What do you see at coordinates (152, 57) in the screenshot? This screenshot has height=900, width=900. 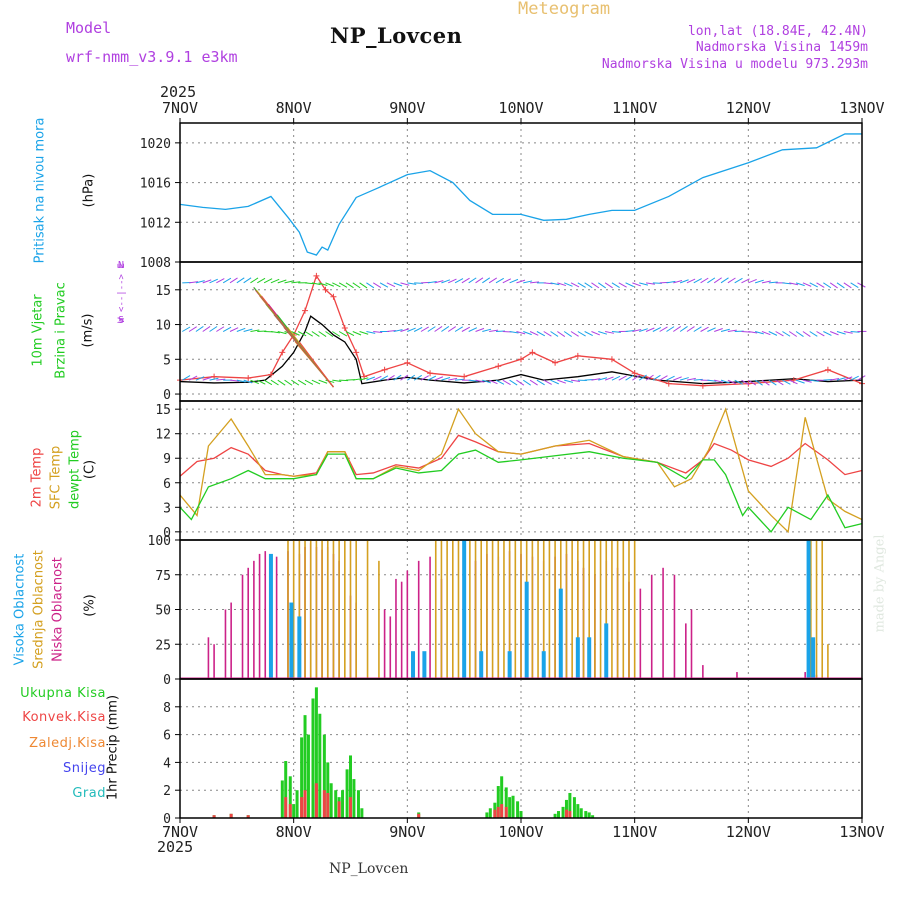 I see `model-name: wrf-nmm_v3.9.1 e3km` at bounding box center [152, 57].